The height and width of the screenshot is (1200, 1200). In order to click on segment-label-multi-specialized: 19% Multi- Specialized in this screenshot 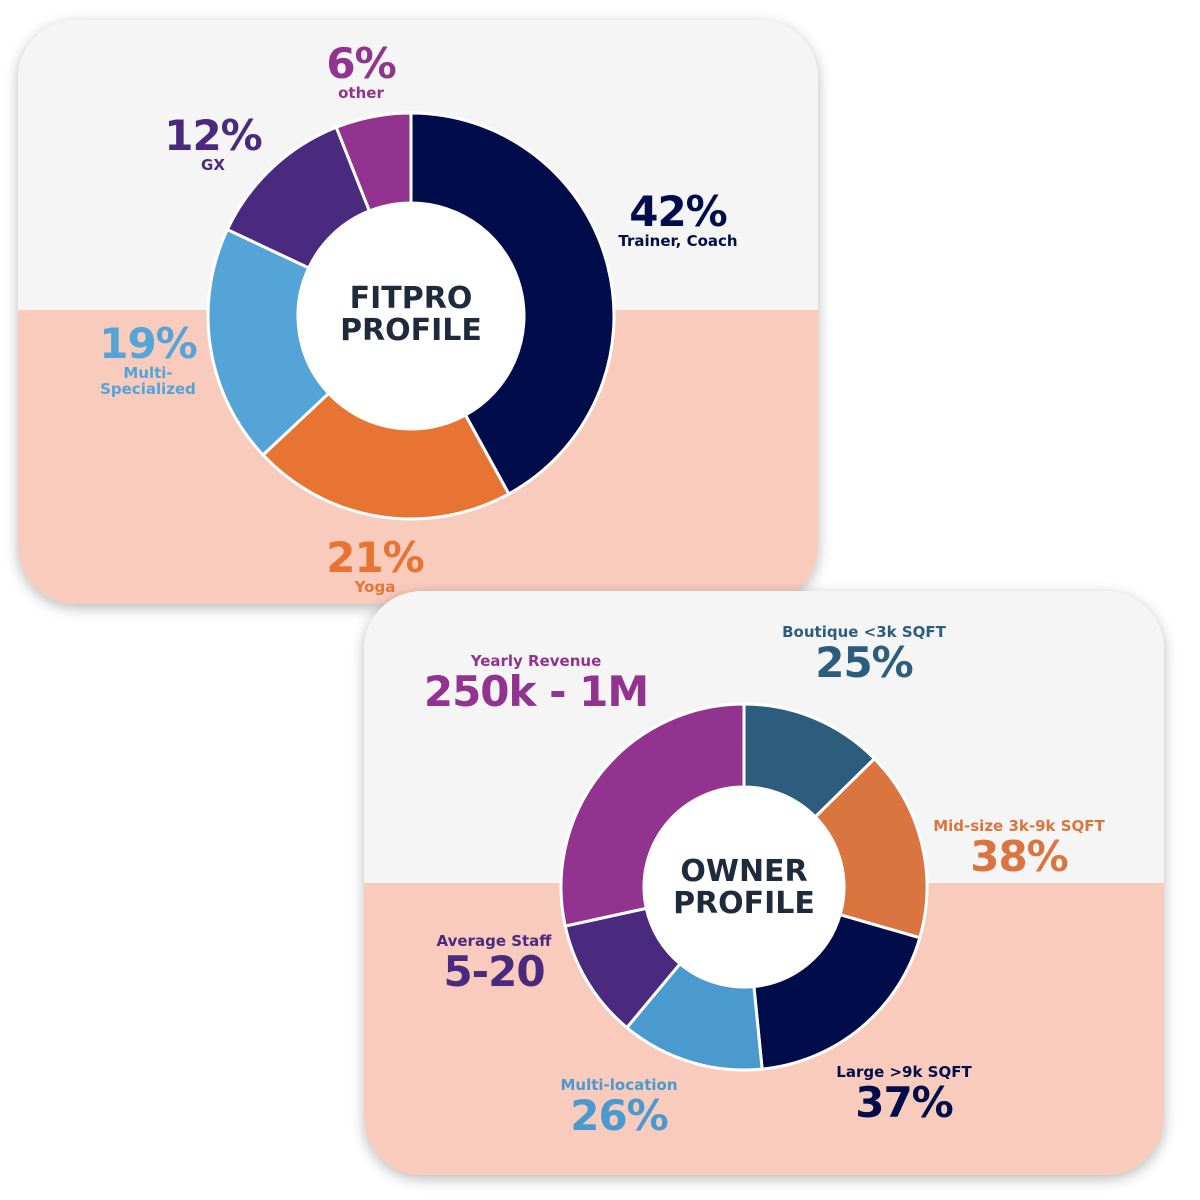, I will do `click(148, 358)`.